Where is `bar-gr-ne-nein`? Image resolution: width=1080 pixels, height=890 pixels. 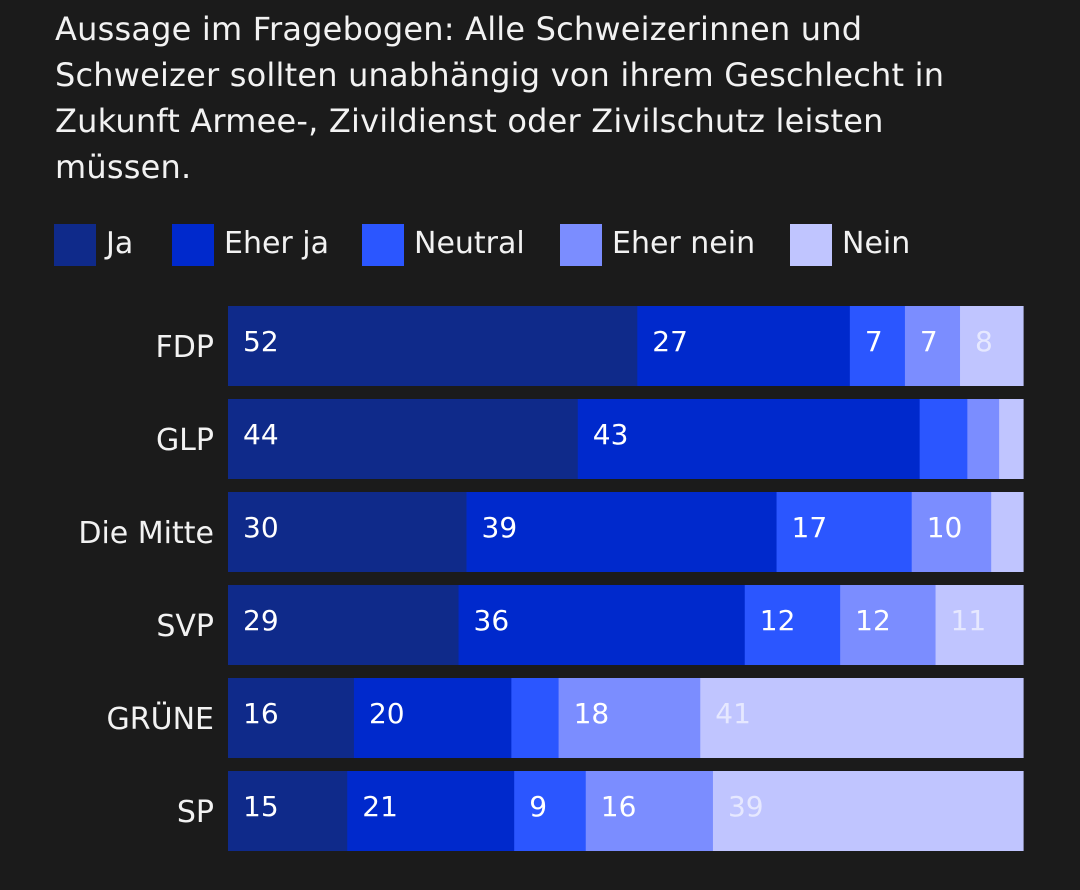
bar-gr-ne-nein is located at coordinates (862, 718).